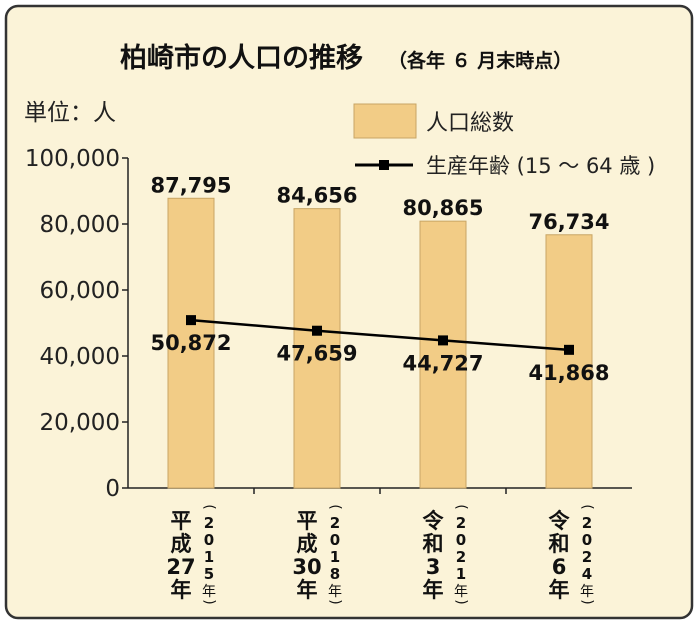  What do you see at coordinates (306, 567) in the screenshot?
I see `x-category-era-char: 30` at bounding box center [306, 567].